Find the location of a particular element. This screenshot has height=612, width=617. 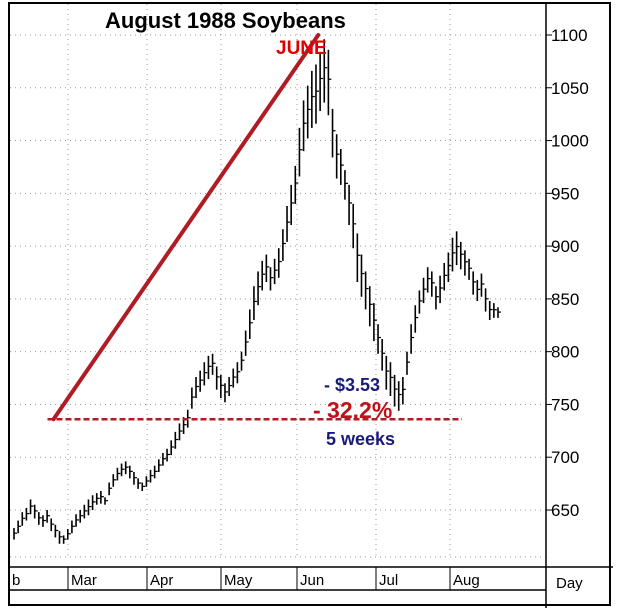

x-tick-label: May is located at coordinates (238, 580).